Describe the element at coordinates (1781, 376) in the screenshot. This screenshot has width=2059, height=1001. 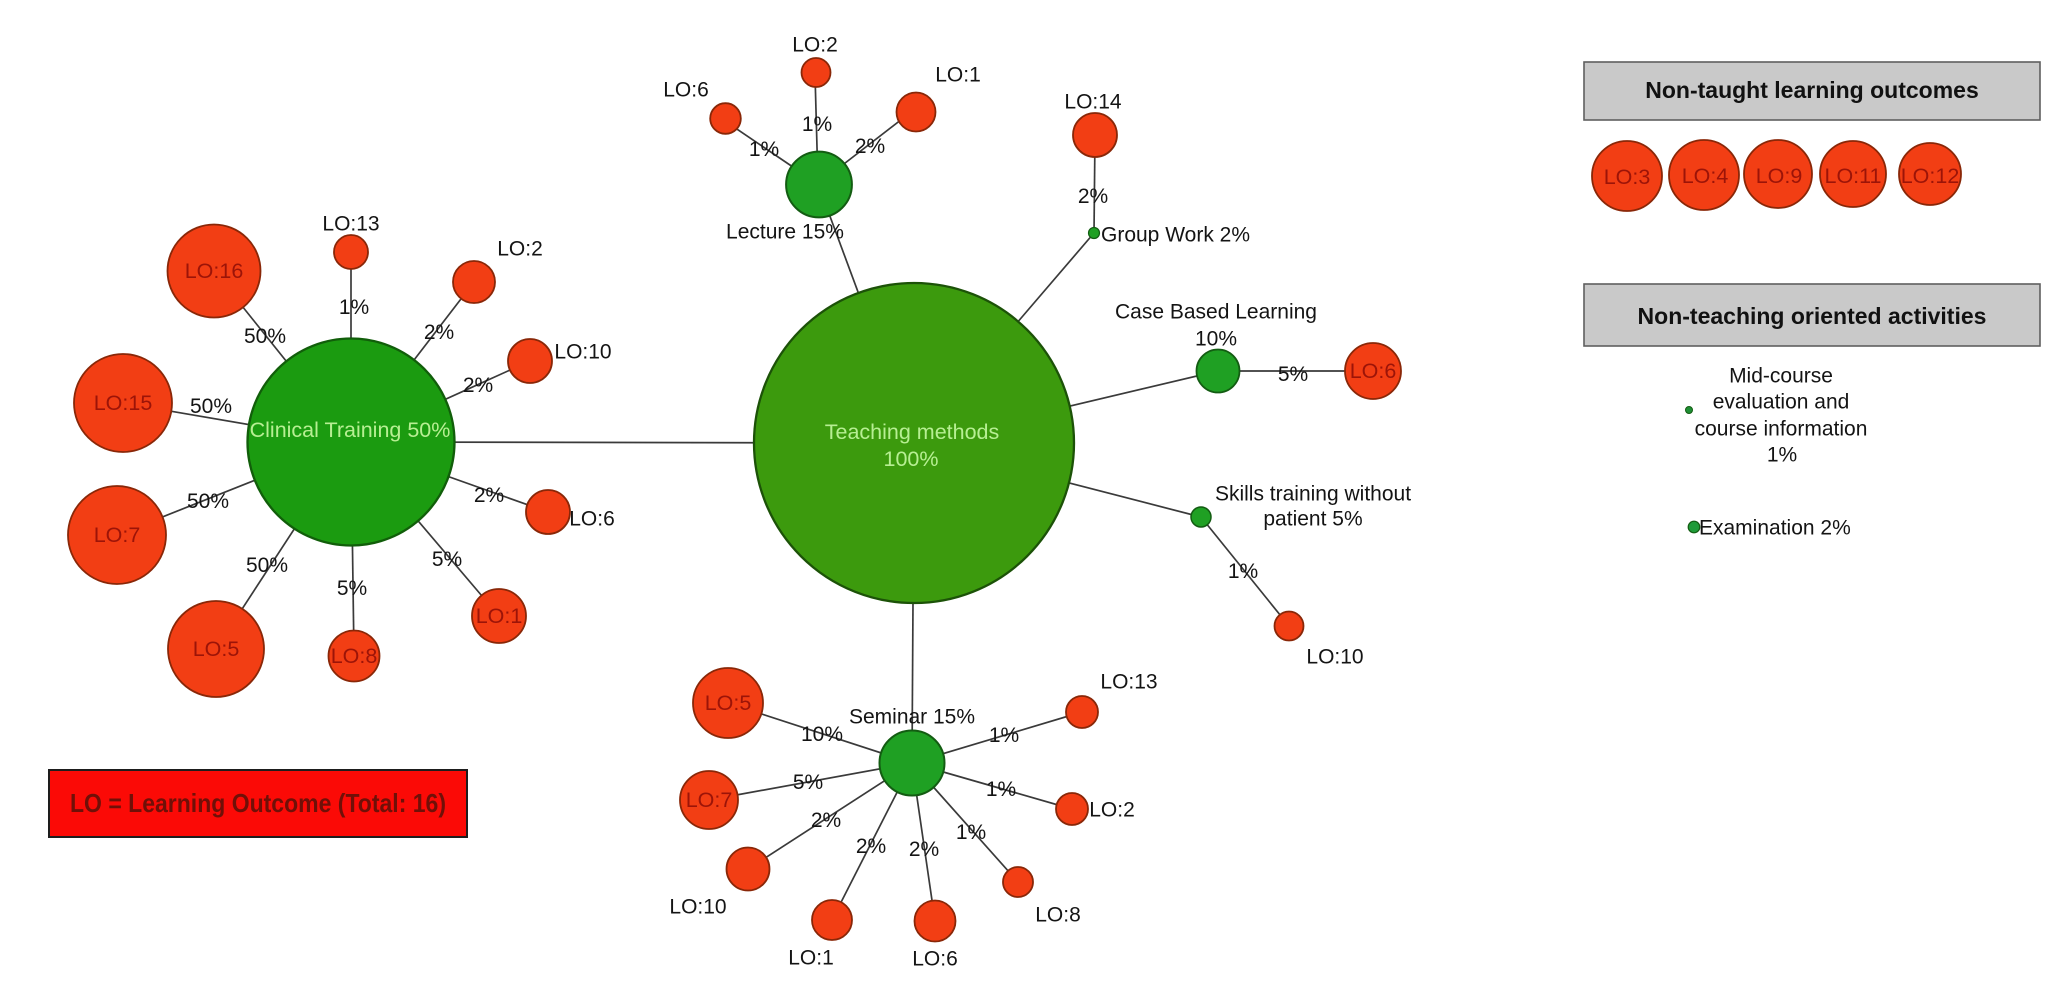
I see `svg-text: Mid-course` at that location.